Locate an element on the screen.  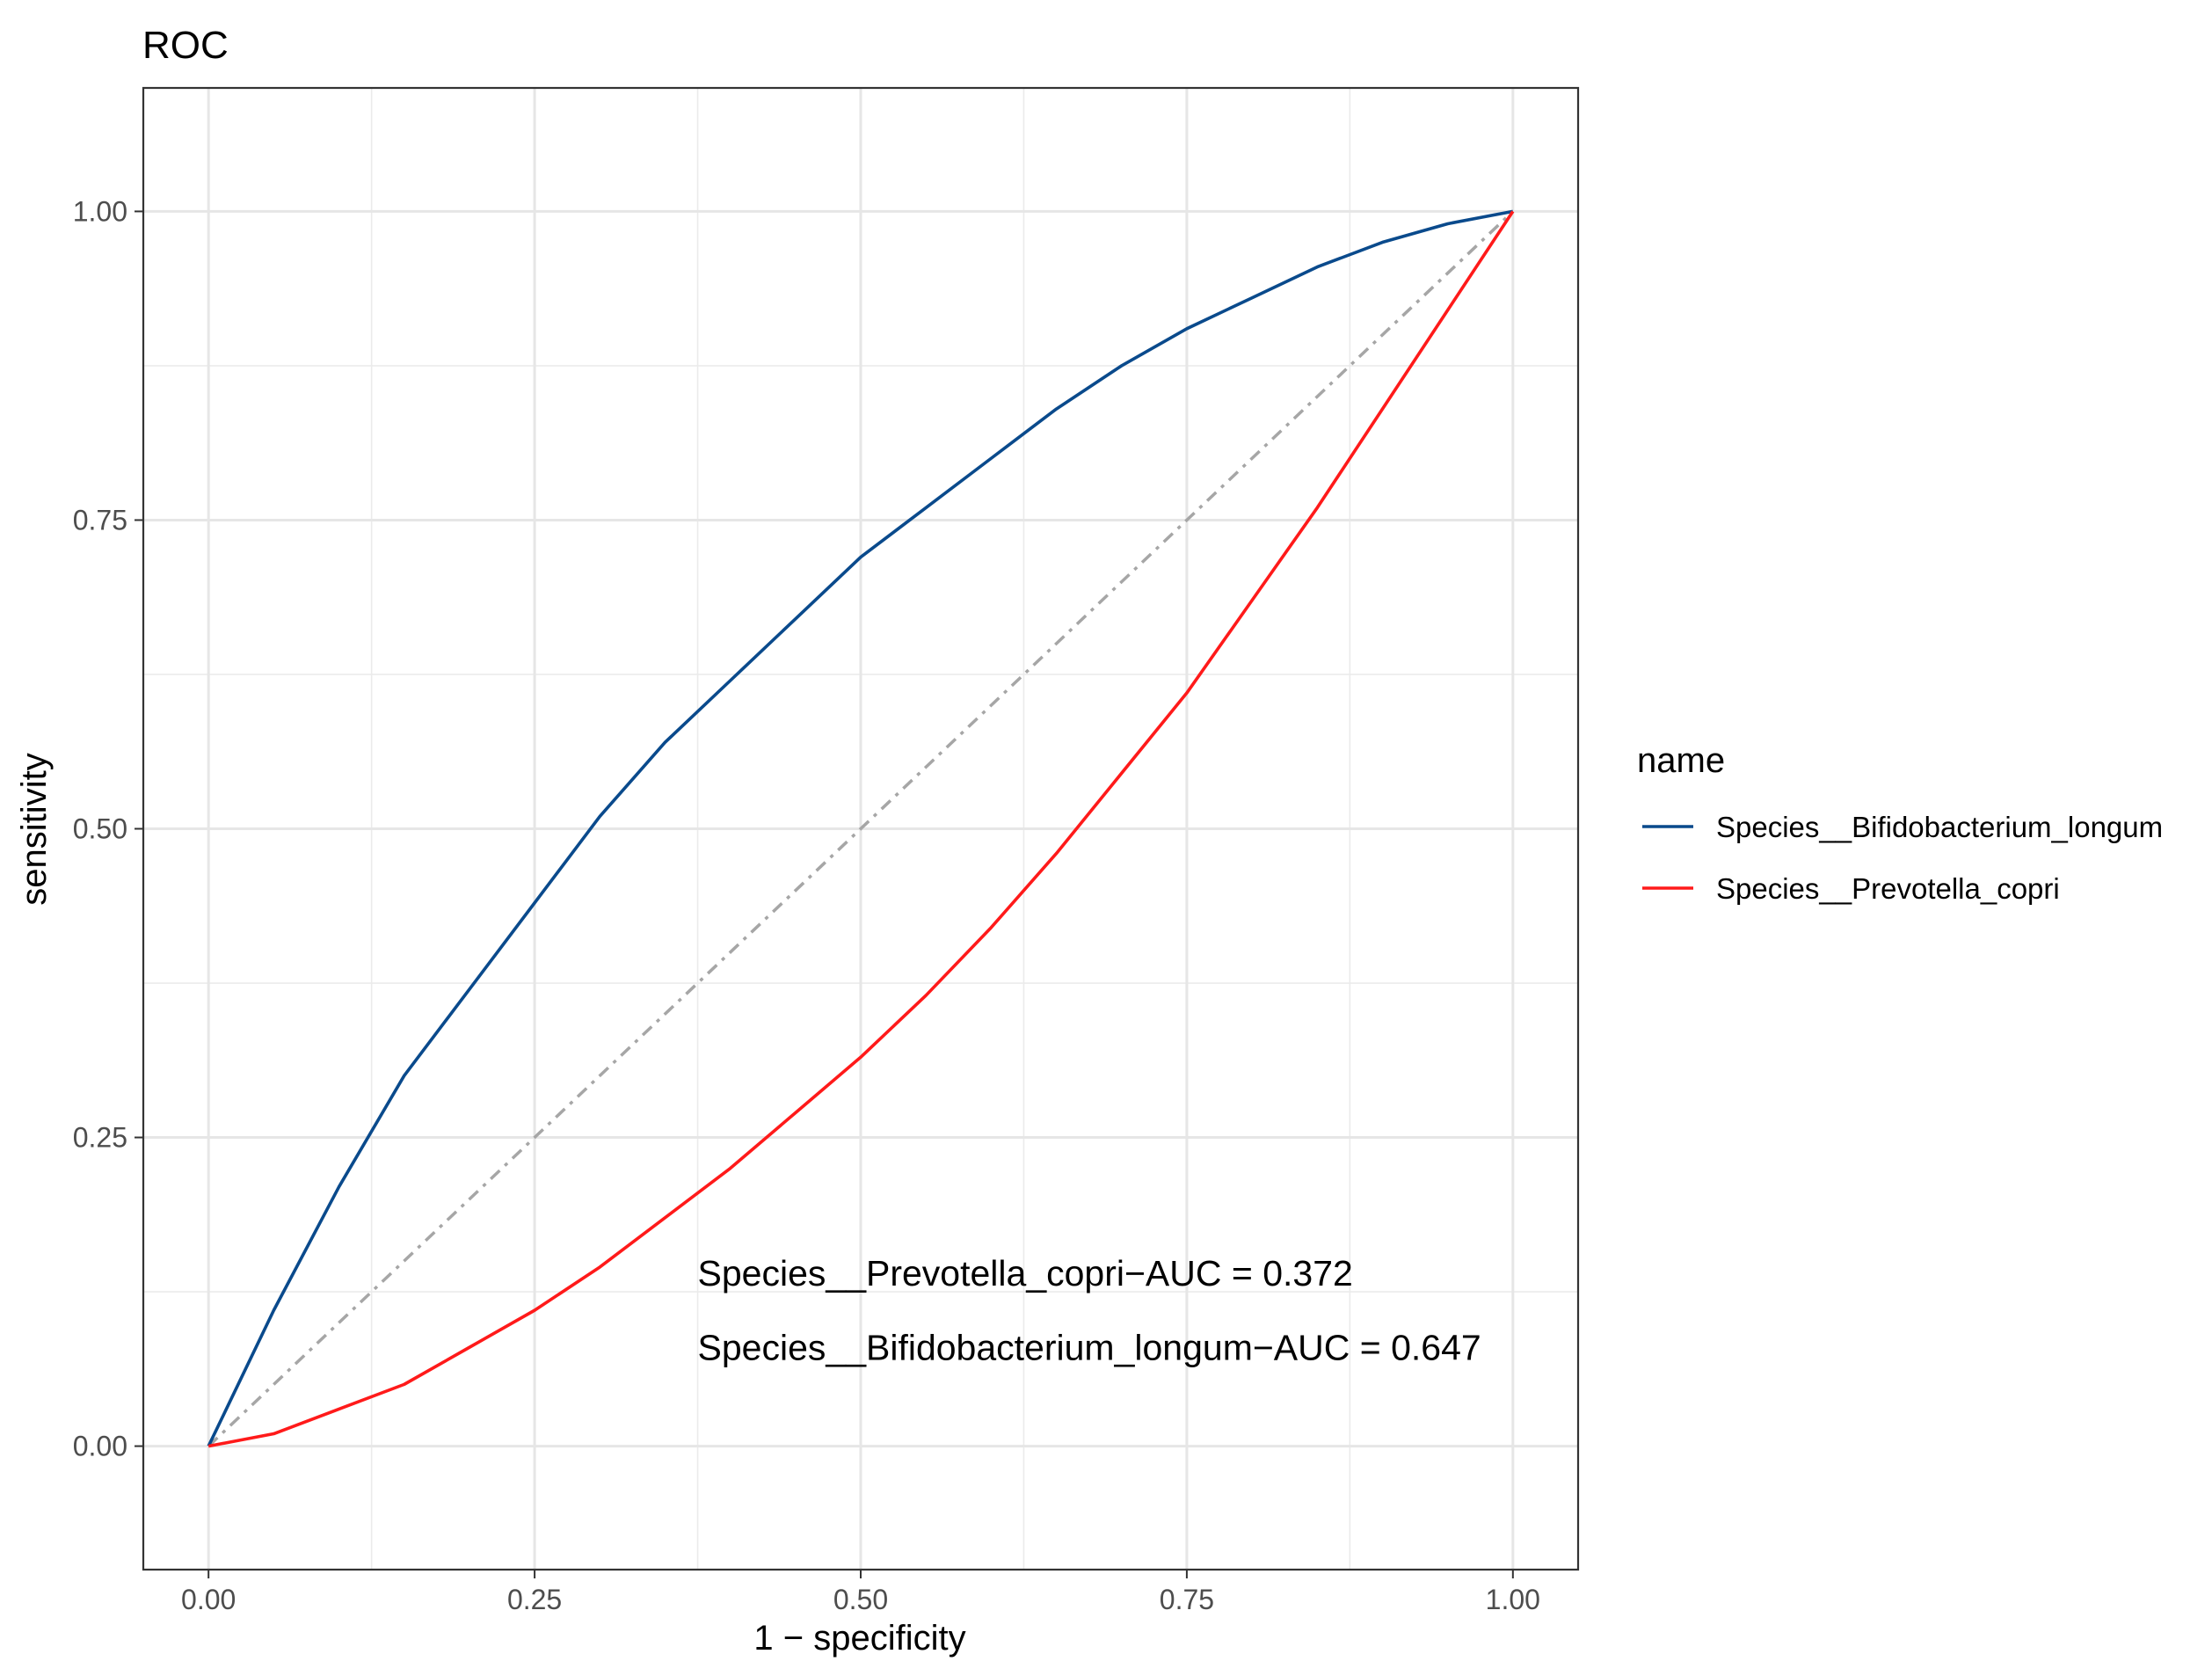
x-tick-label: 0.50 is located at coordinates (860, 1600).